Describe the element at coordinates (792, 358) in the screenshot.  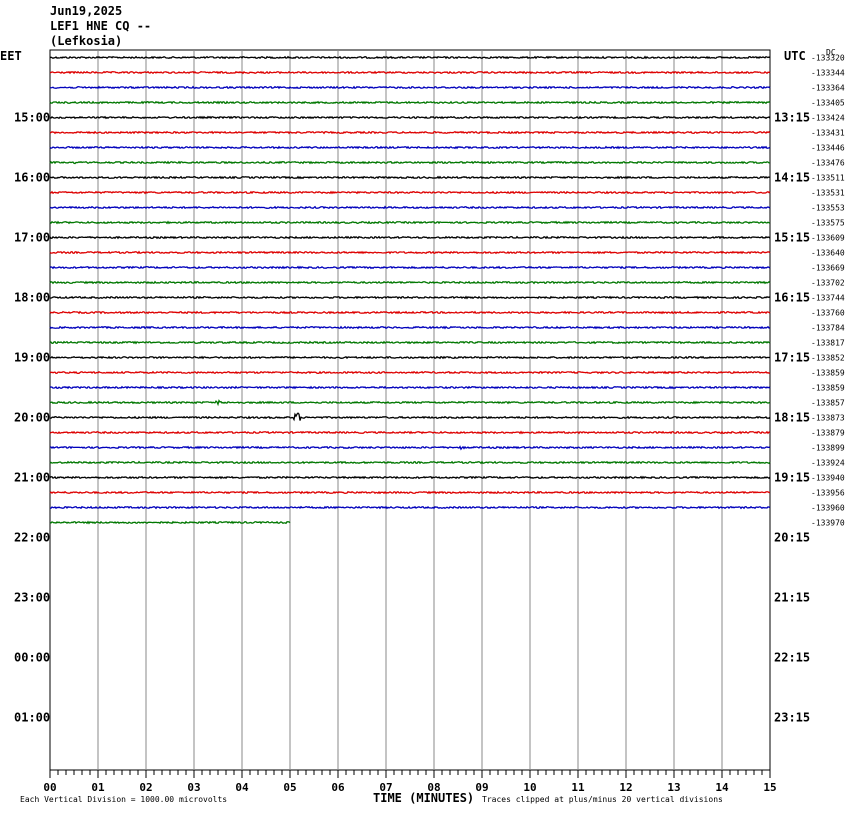
I see `utc-hour-label-5: 17:15` at that location.